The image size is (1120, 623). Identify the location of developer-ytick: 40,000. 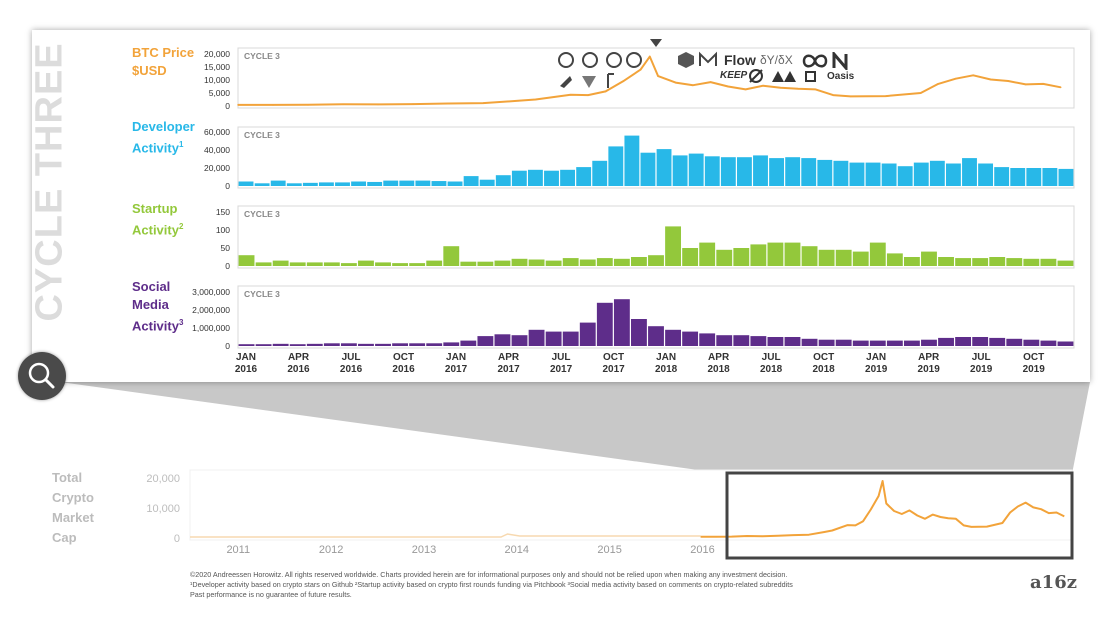
(217, 150).